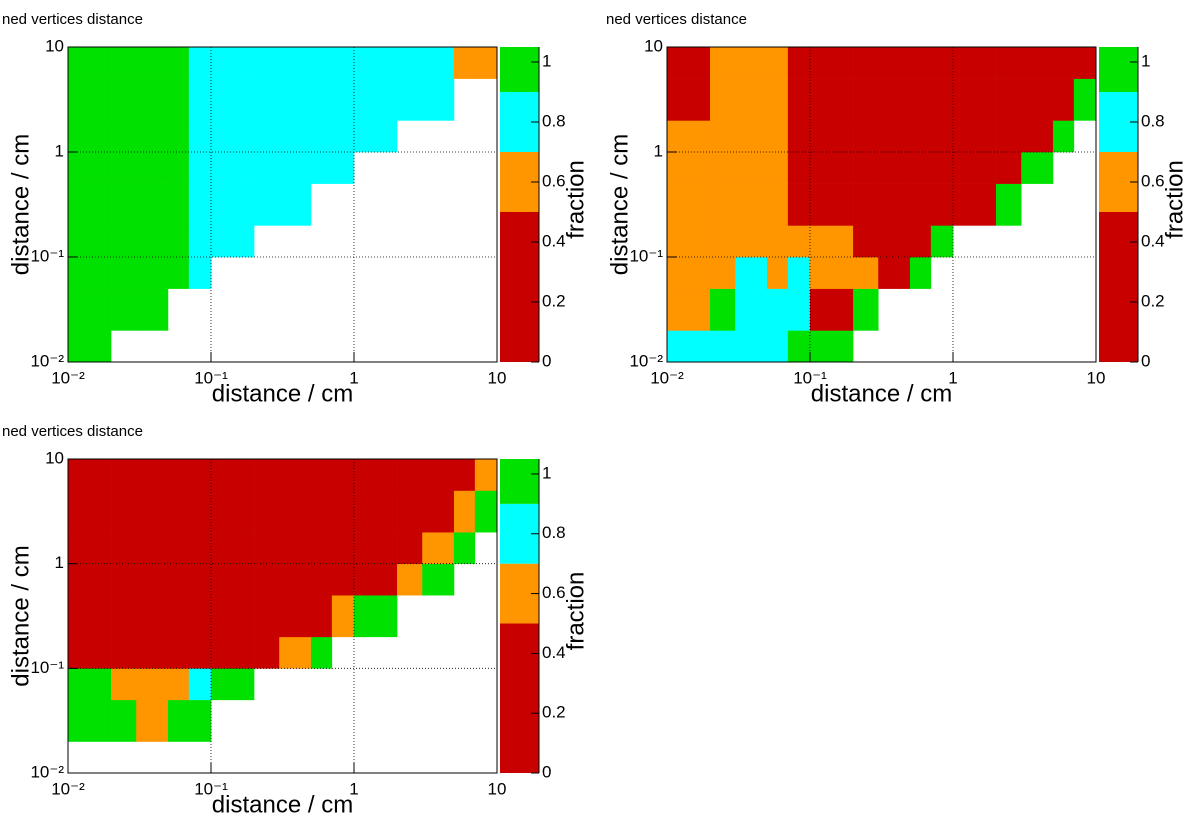  Describe the element at coordinates (47, 771) in the screenshot. I see `y-tick-label: 10⁻²` at that location.